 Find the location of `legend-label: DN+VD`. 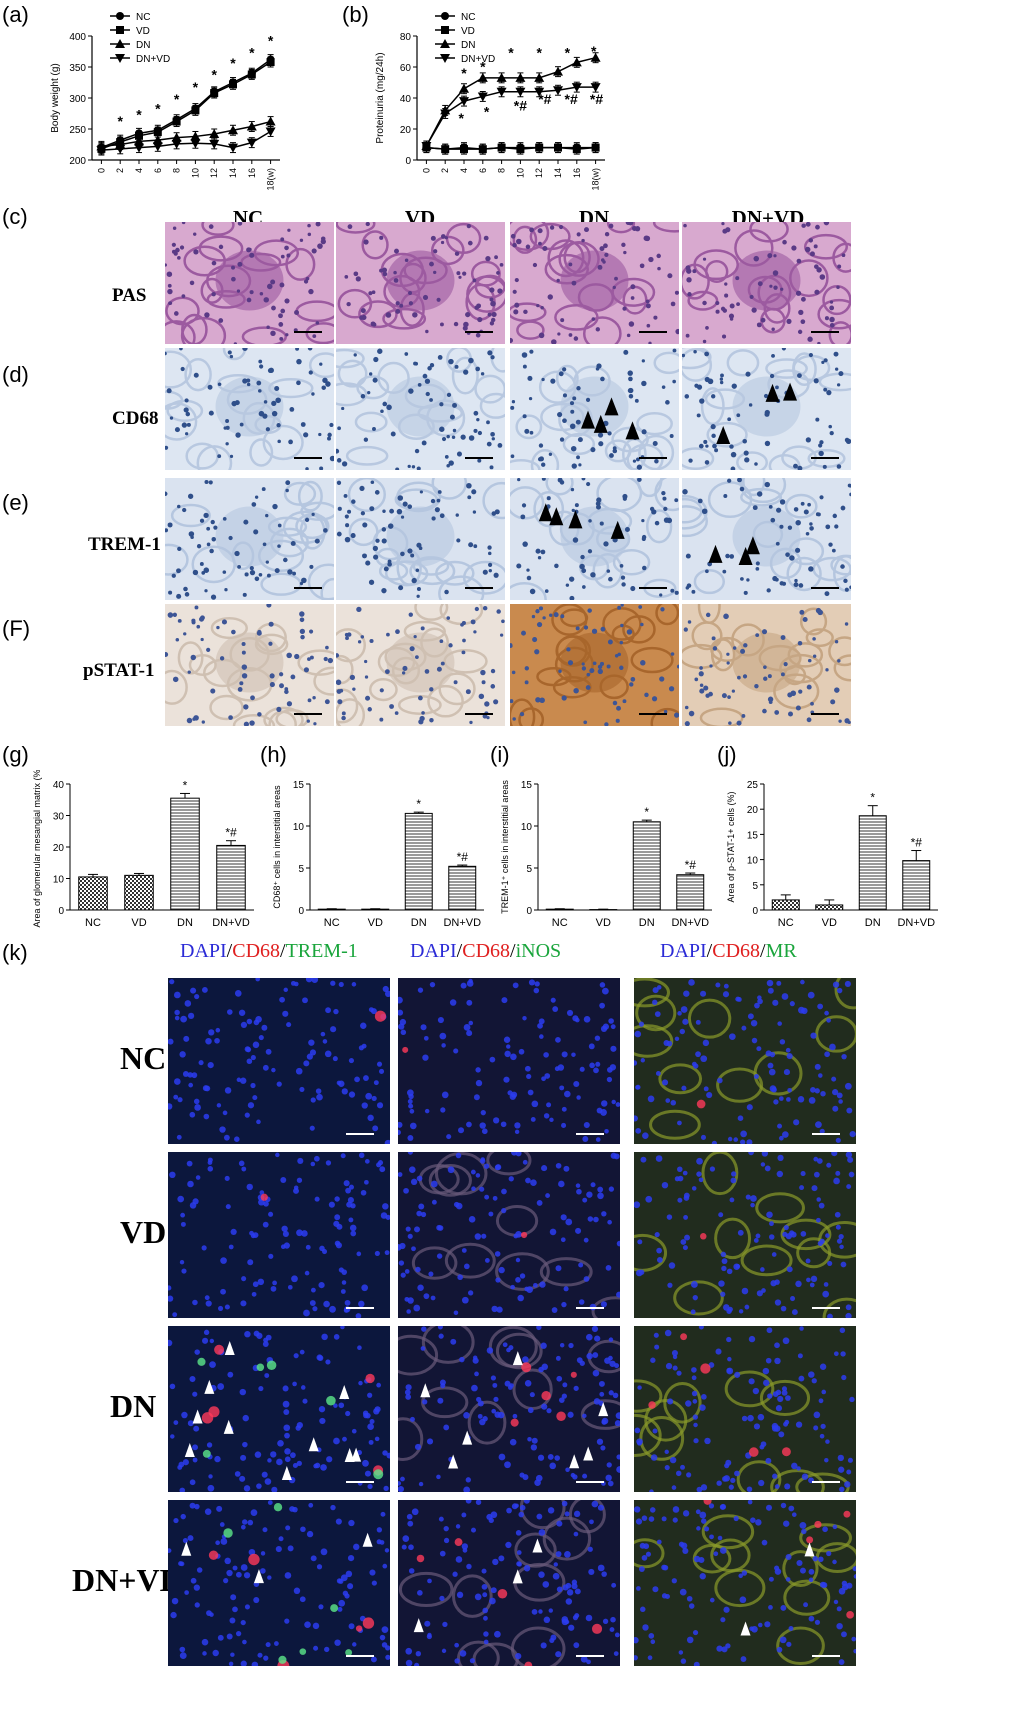

legend-label: DN+VD is located at coordinates (153, 59).